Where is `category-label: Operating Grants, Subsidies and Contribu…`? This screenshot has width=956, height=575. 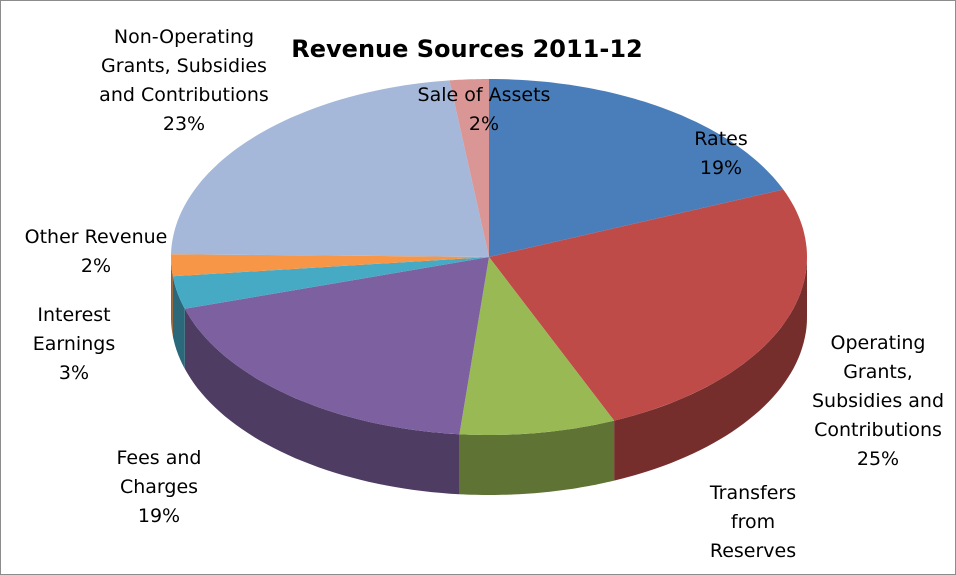 category-label: Operating Grants, Subsidies and Contribu… is located at coordinates (878, 386).